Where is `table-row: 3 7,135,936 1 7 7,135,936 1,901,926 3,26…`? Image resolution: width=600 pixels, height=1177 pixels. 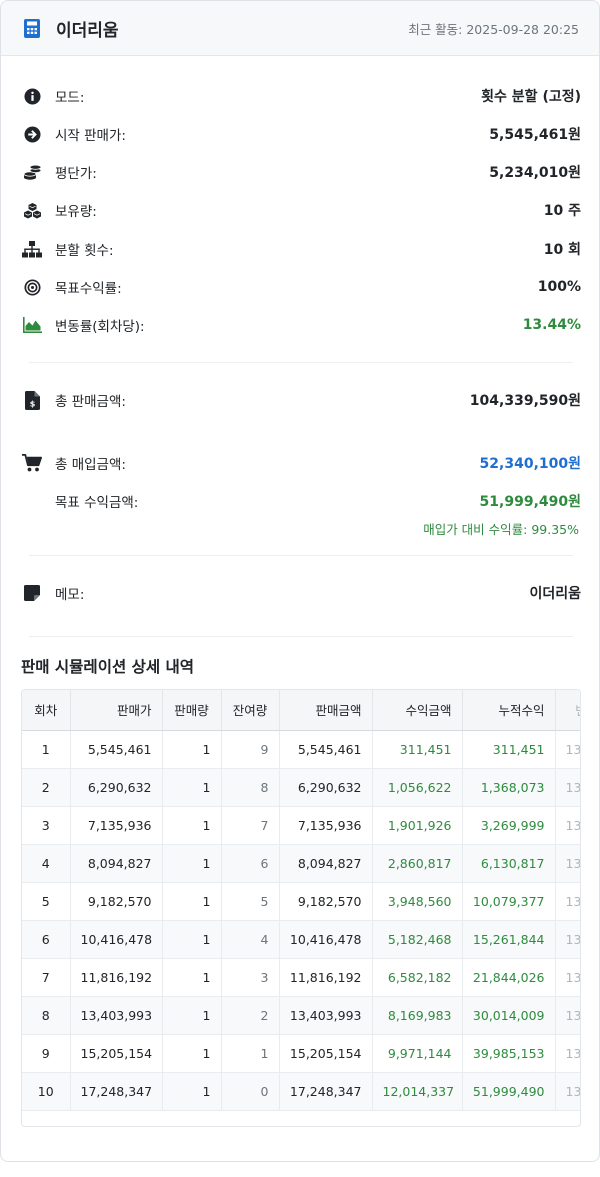
table-row: 3 7,135,936 1 7 7,135,936 1,901,926 3,26… is located at coordinates (301, 825).